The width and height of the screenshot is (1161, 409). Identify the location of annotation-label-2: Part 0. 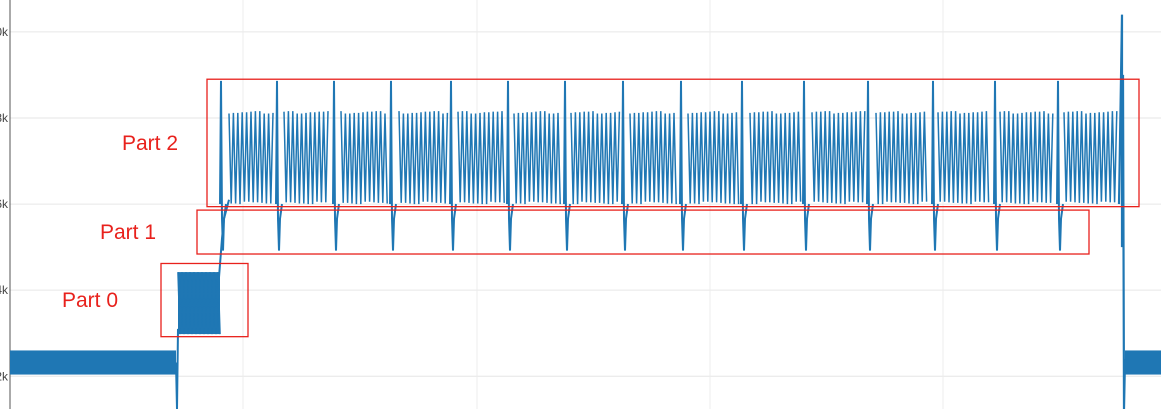
(90, 300).